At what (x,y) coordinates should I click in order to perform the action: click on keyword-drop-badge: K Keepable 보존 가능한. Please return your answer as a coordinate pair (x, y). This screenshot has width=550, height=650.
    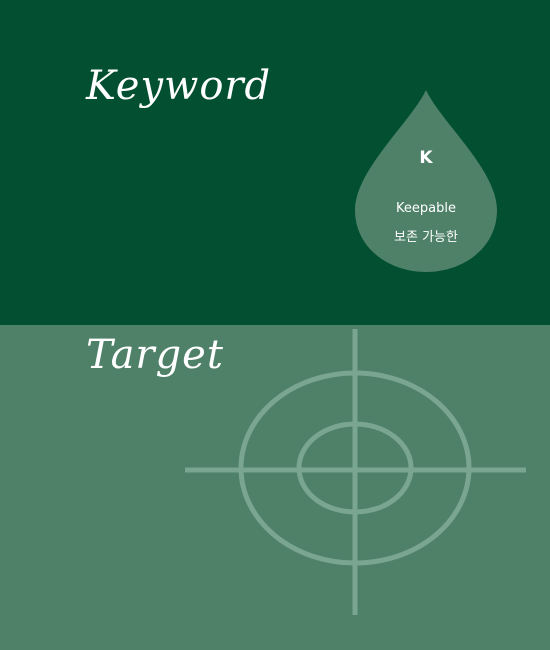
    Looking at the image, I should click on (426, 181).